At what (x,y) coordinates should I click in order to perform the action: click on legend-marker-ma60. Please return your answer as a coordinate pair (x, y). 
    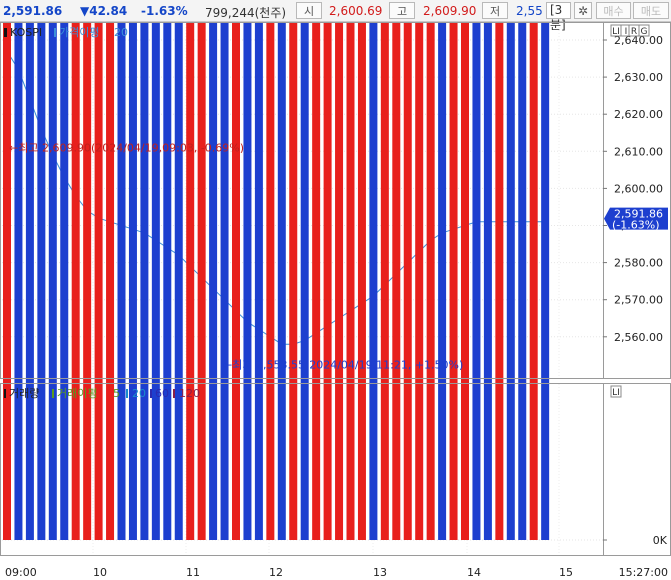
    Looking at the image, I should click on (151, 393).